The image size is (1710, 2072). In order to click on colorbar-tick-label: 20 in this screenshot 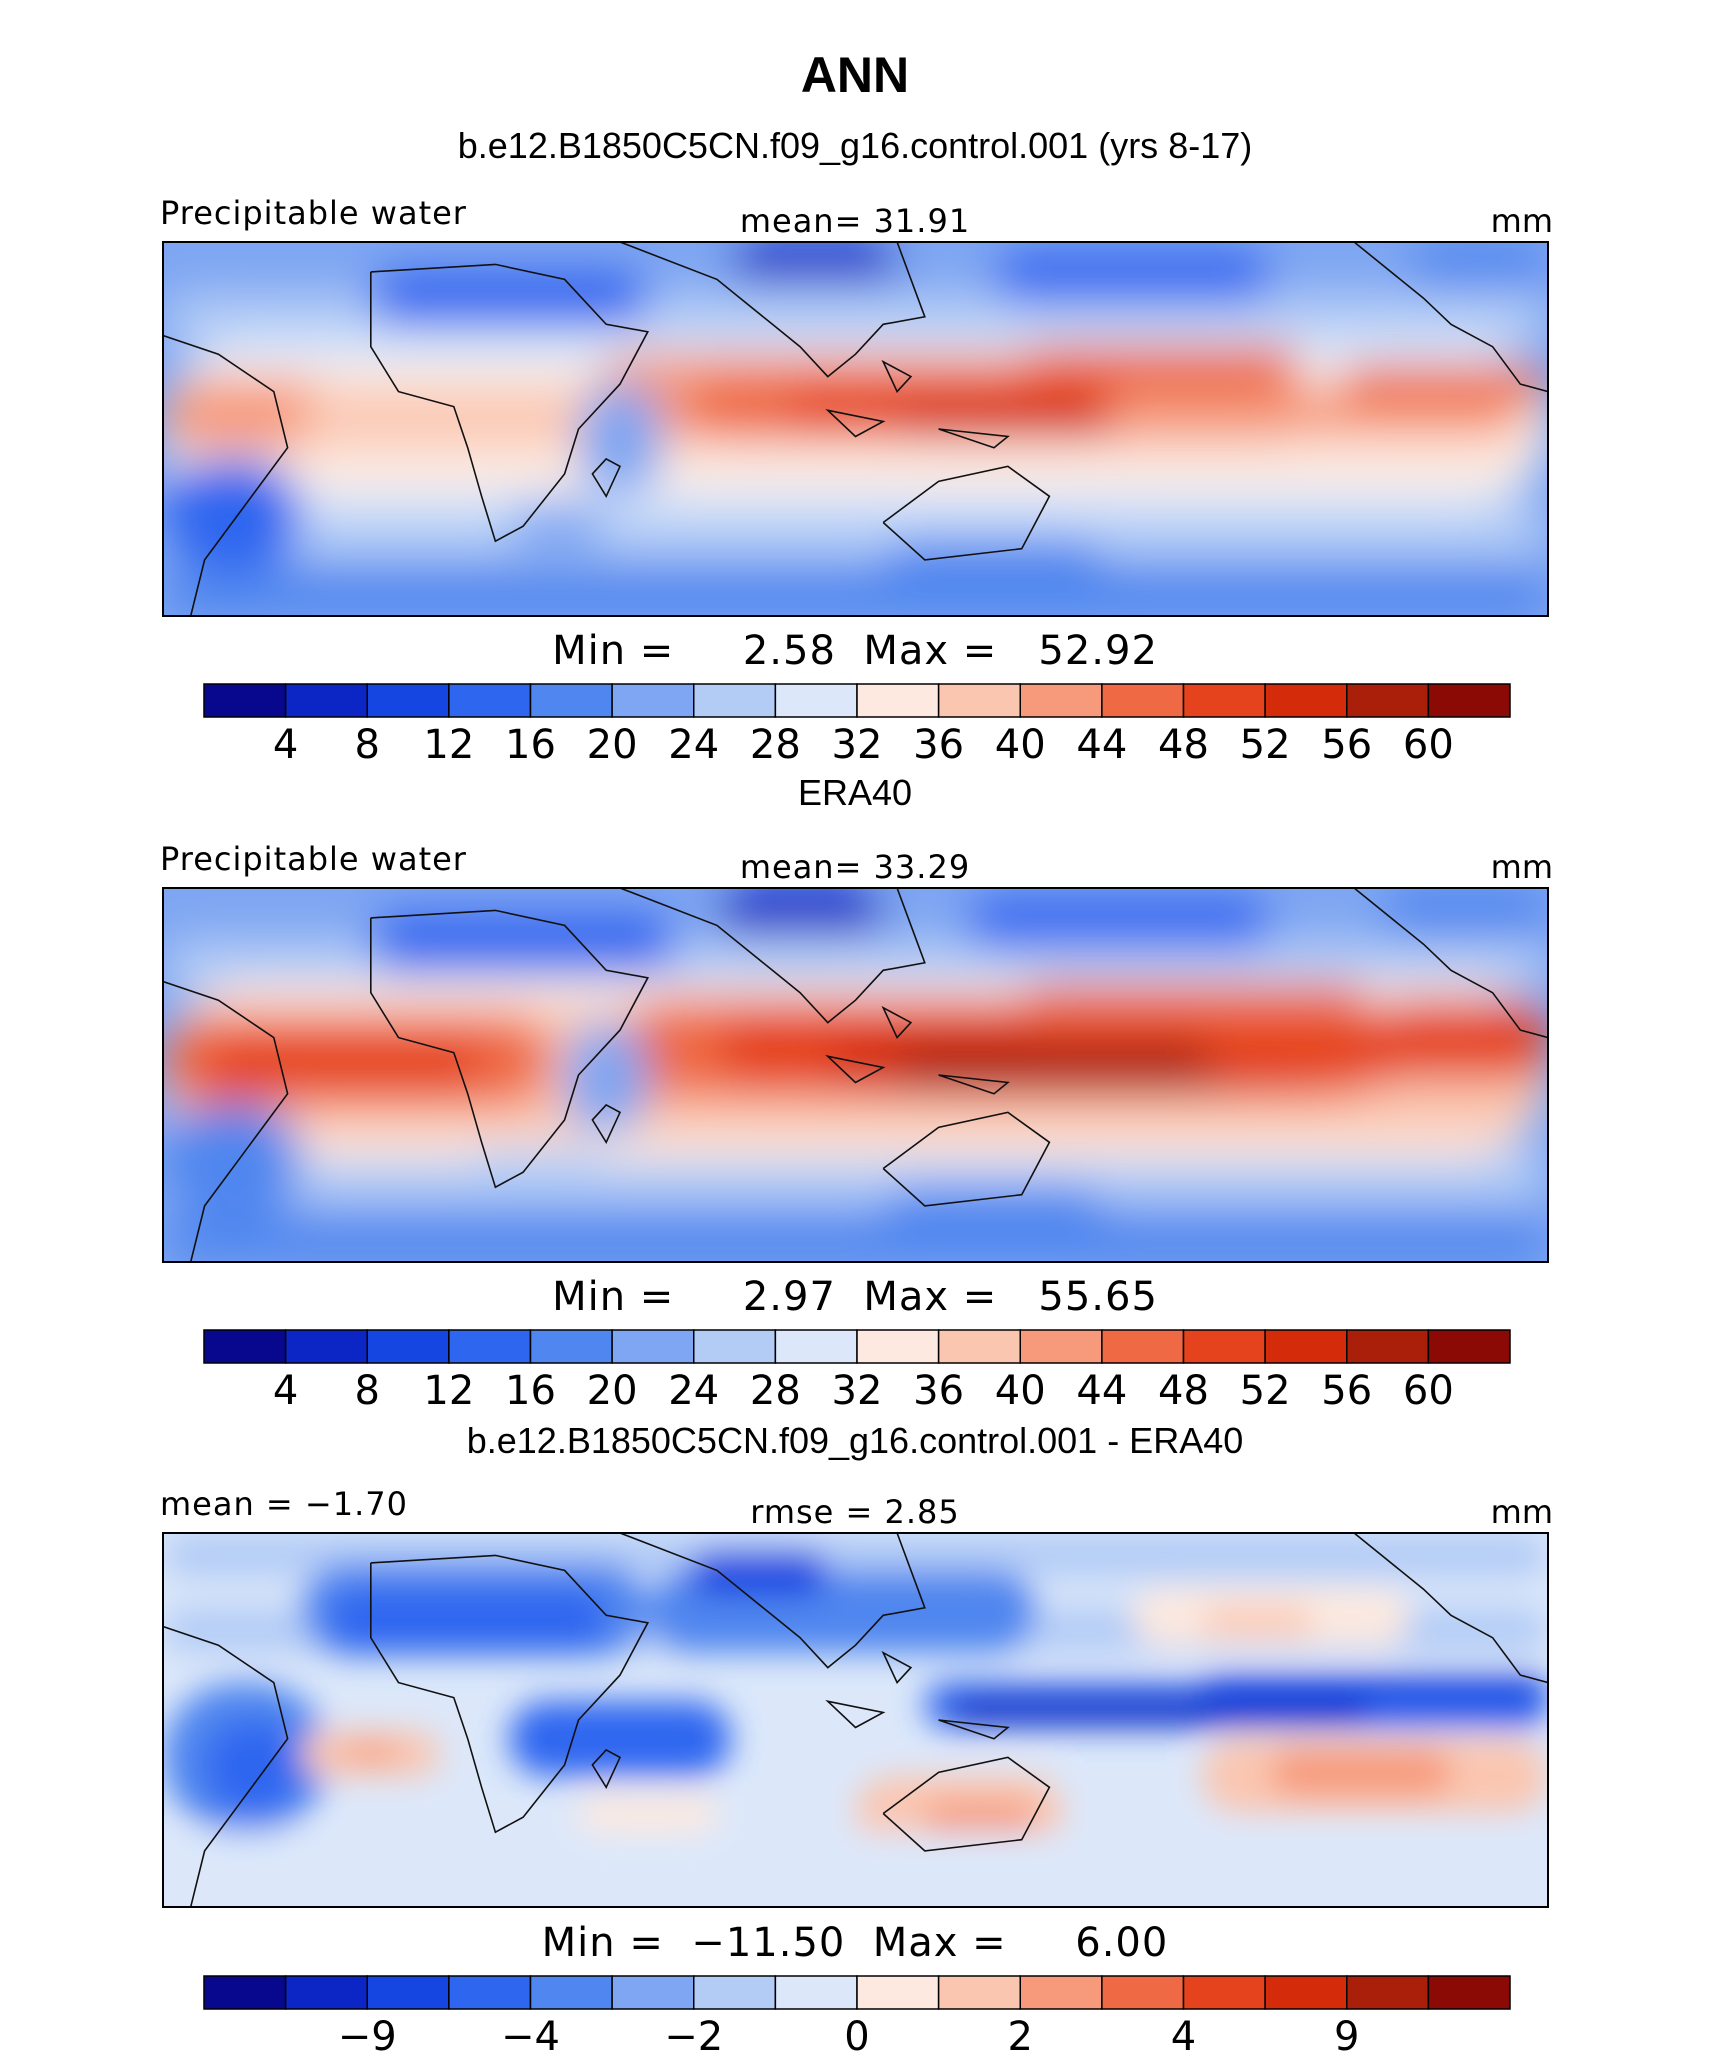, I will do `click(612, 1391)`.